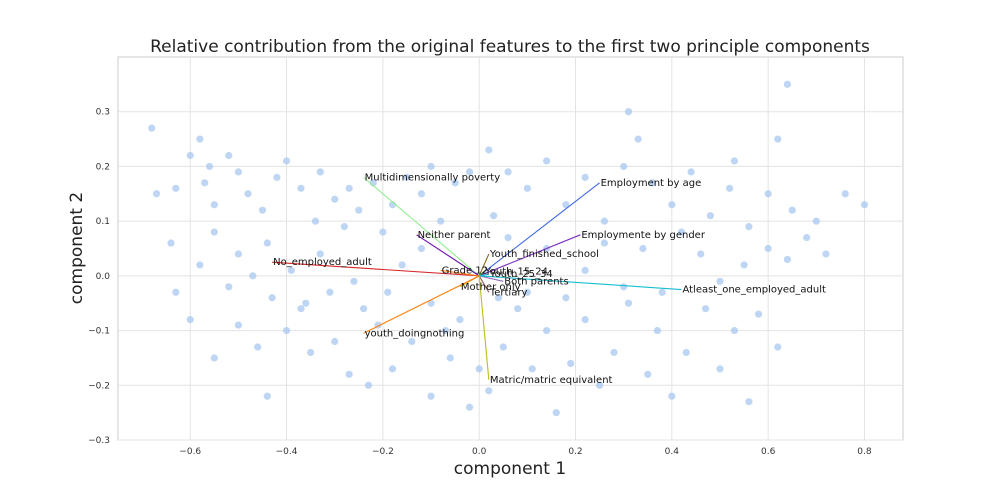 This screenshot has width=983, height=494. What do you see at coordinates (190, 452) in the screenshot?
I see `x-tick-label: −0.6` at bounding box center [190, 452].